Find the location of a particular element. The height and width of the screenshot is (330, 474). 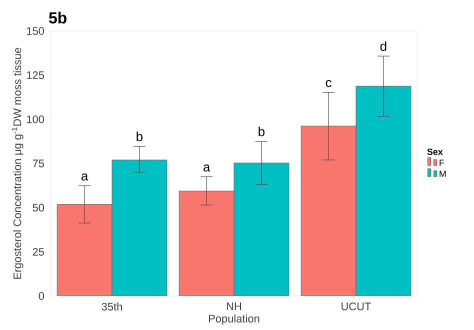

data-label: c is located at coordinates (329, 84).